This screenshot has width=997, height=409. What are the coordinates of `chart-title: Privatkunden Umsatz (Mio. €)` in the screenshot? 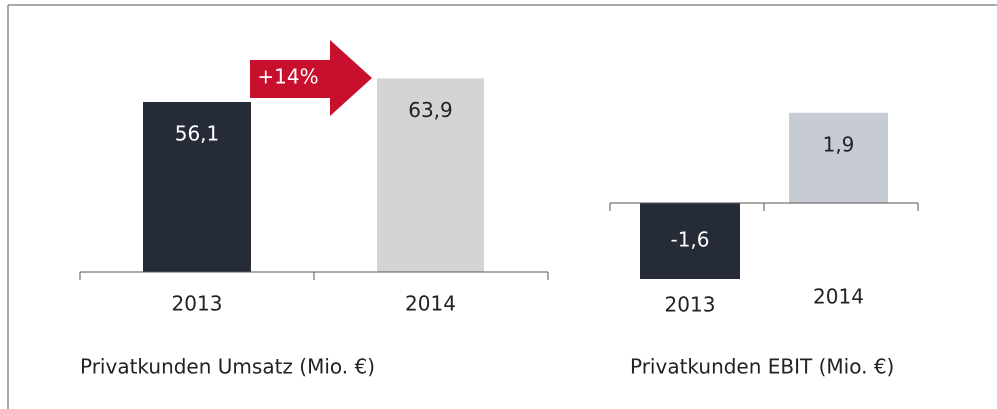 It's located at (227, 367).